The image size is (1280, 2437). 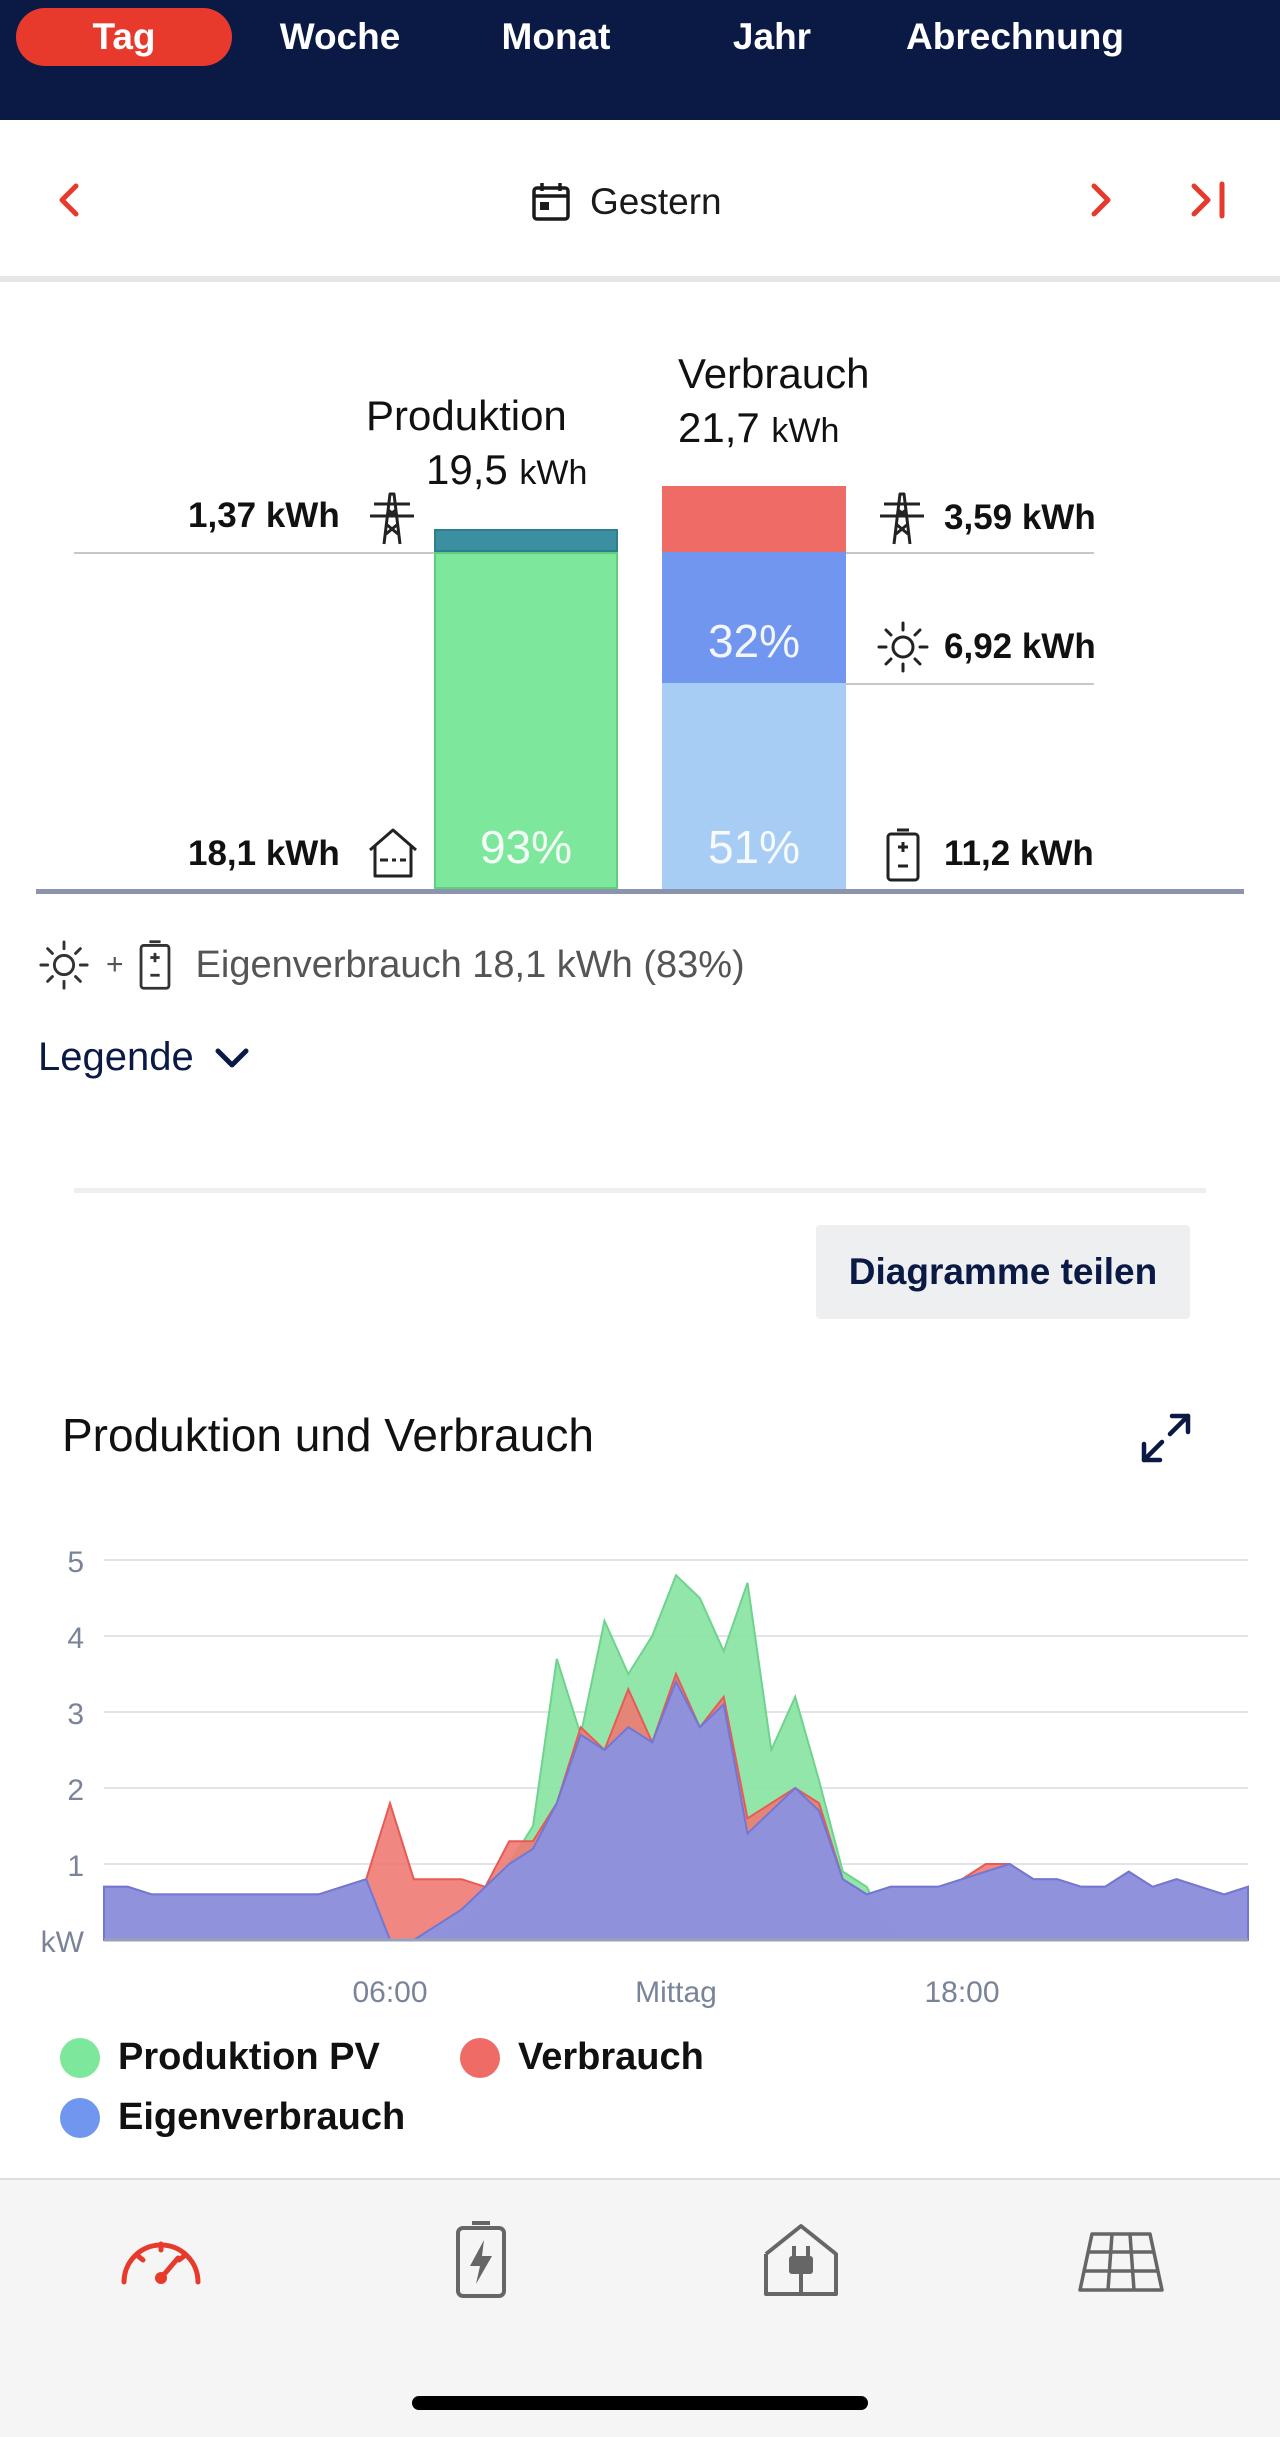 I want to click on house-plug-icon, so click(x=801, y=2260).